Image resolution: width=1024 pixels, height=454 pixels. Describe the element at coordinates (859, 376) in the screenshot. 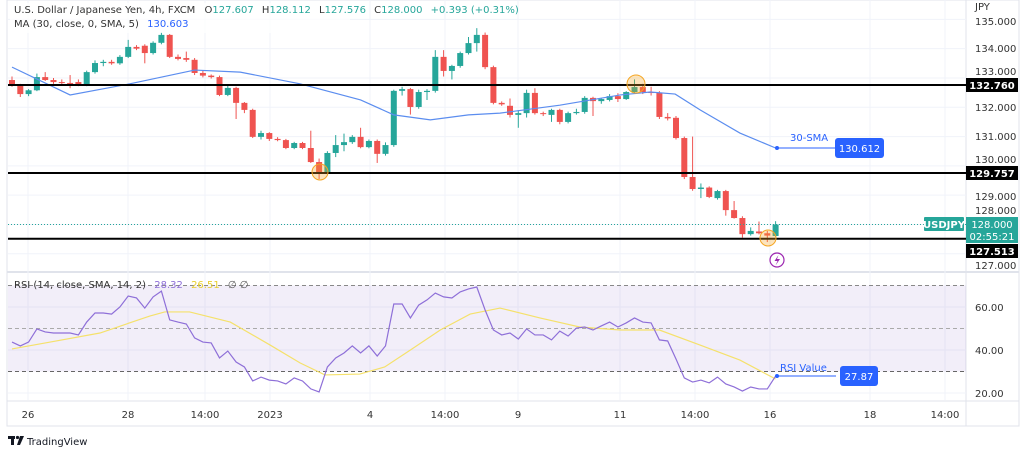

I see `rsi-annotation-box` at that location.